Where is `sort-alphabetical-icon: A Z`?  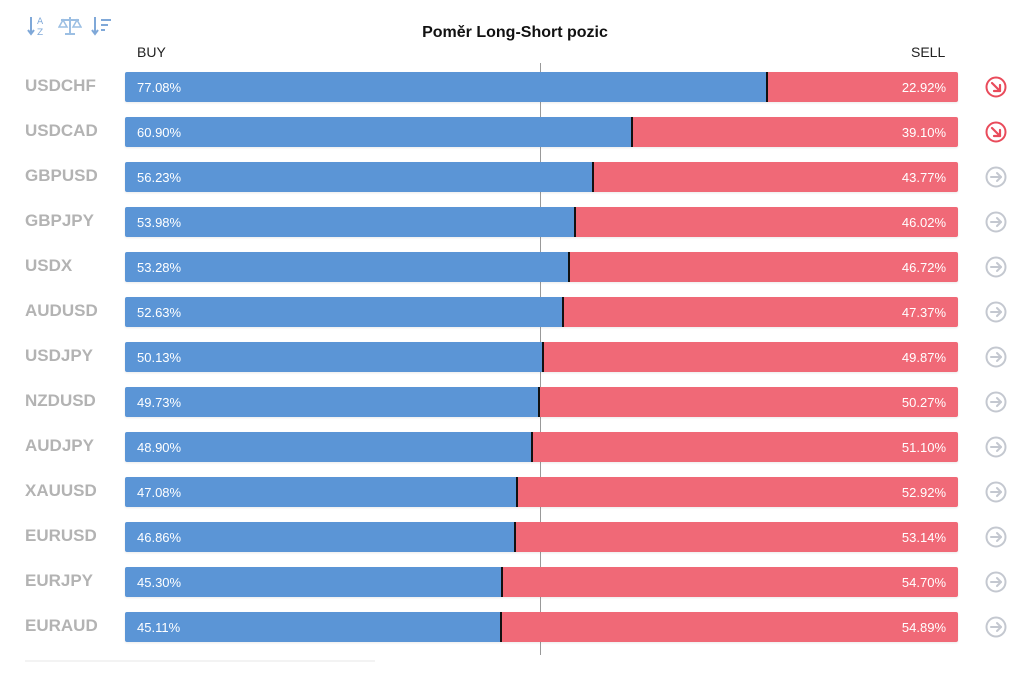 sort-alphabetical-icon: A Z is located at coordinates (38, 26).